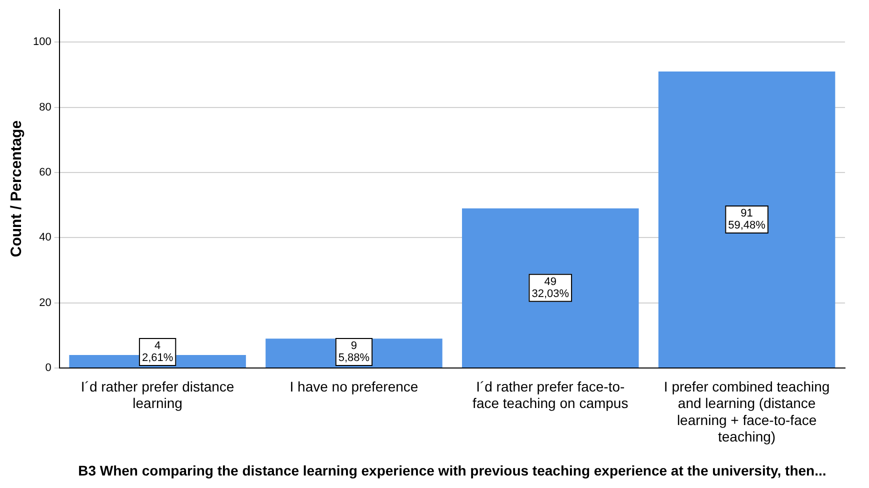 This screenshot has width=869, height=488. I want to click on y-tick-label: 20, so click(45, 302).